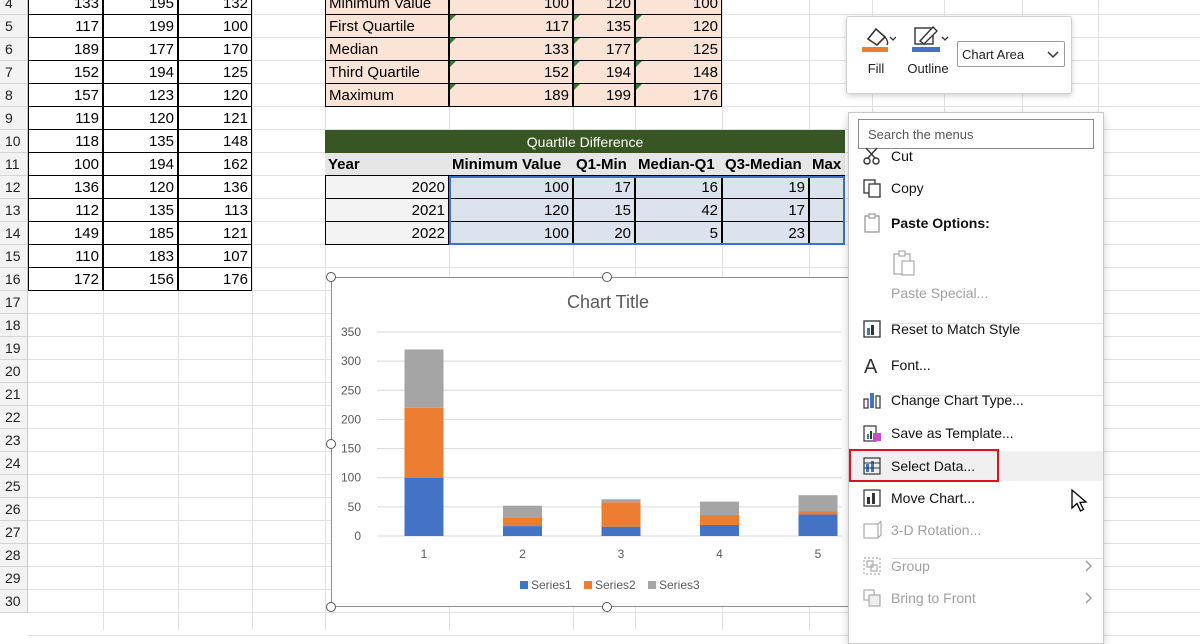 The height and width of the screenshot is (644, 1200). What do you see at coordinates (14, 486) in the screenshot?
I see `row-header-25: 25` at bounding box center [14, 486].